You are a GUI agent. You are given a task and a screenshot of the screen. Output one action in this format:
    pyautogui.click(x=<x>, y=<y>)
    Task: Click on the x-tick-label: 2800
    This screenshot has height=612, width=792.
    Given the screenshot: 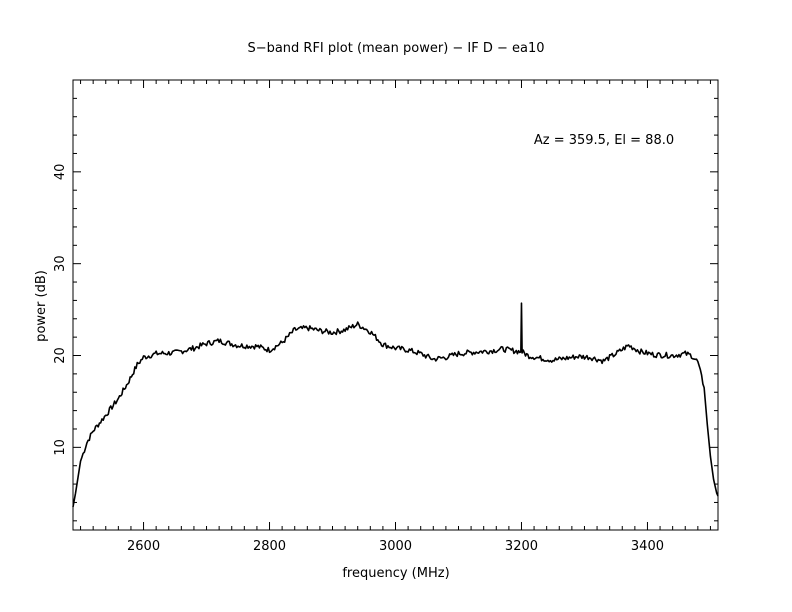 What is the action you would take?
    pyautogui.click(x=269, y=546)
    